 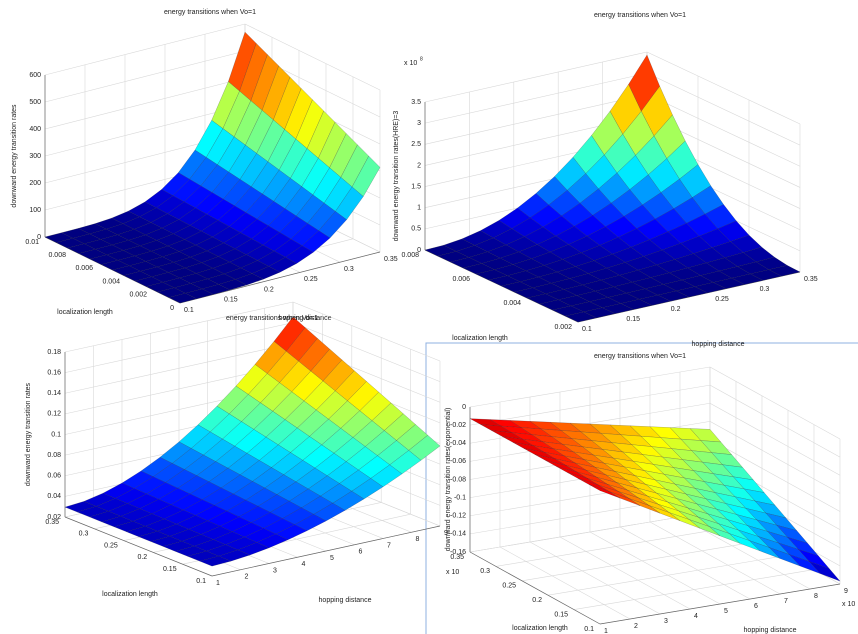 I want to click on z-tick-label: 2, so click(x=419, y=165).